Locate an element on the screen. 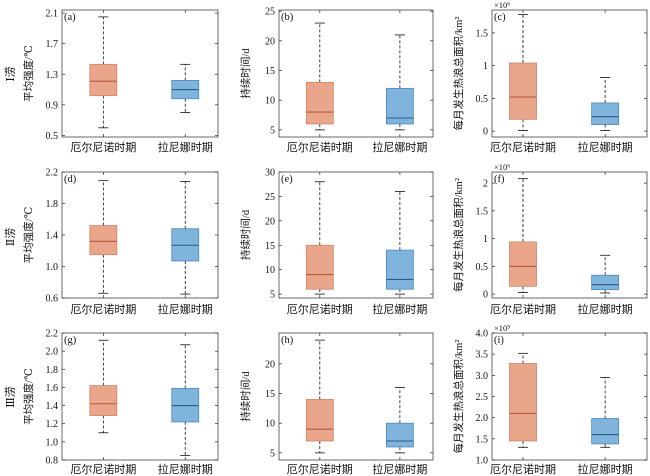 The width and height of the screenshot is (650, 476). y-axis-multiplier: ×10⁵ is located at coordinates (502, 328).